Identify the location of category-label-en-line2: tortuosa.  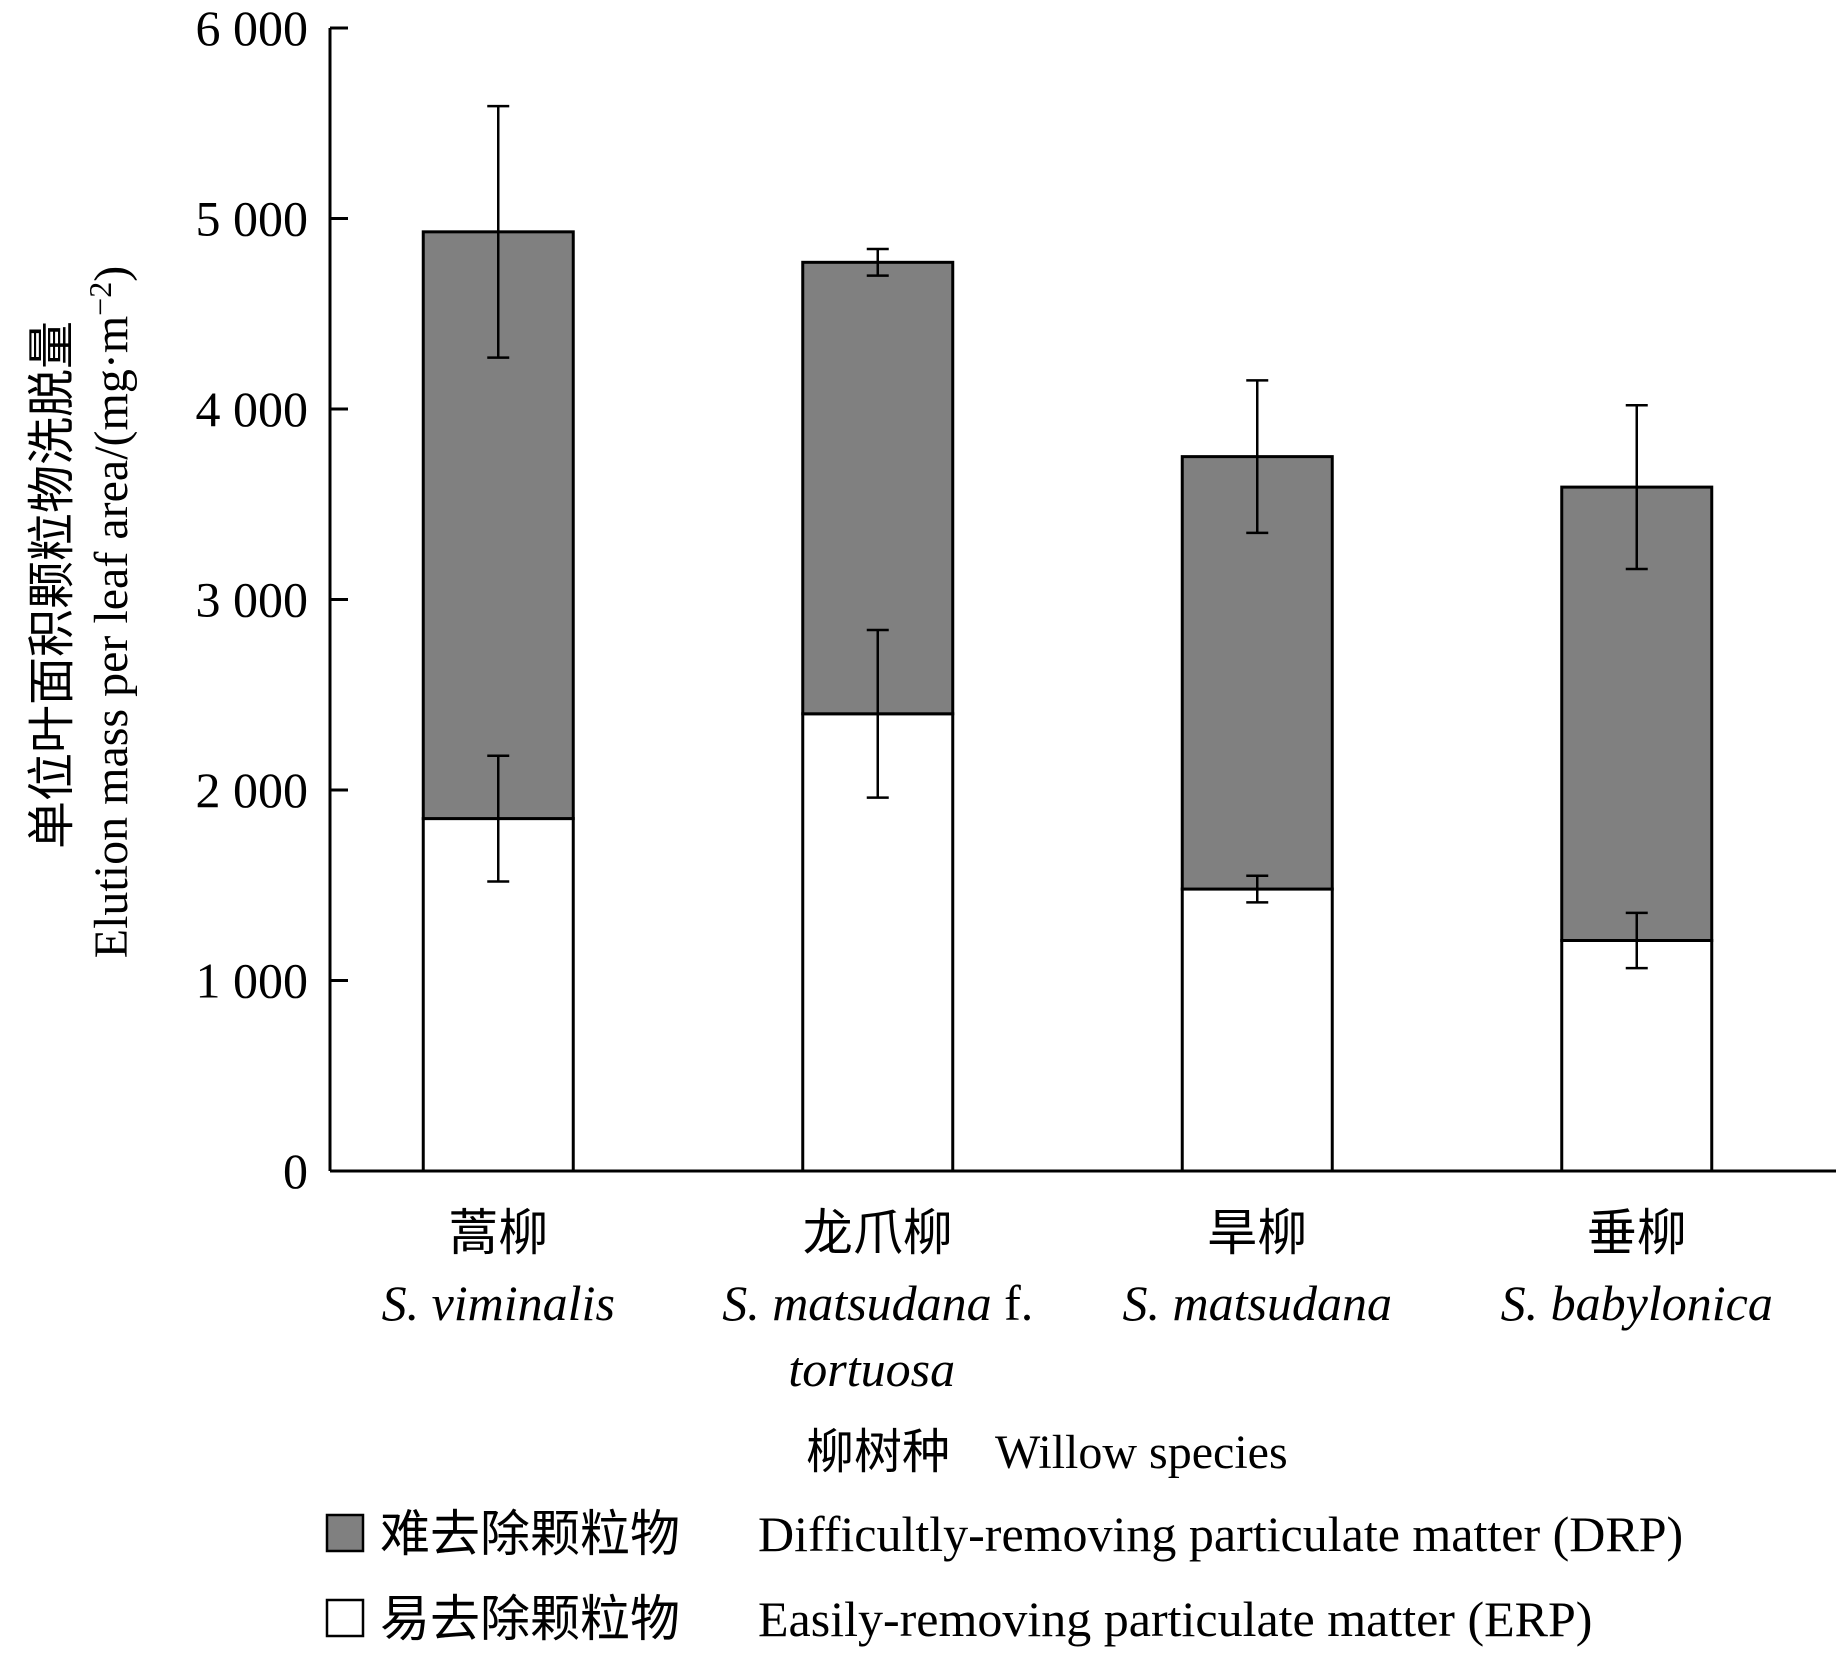
(871, 1369).